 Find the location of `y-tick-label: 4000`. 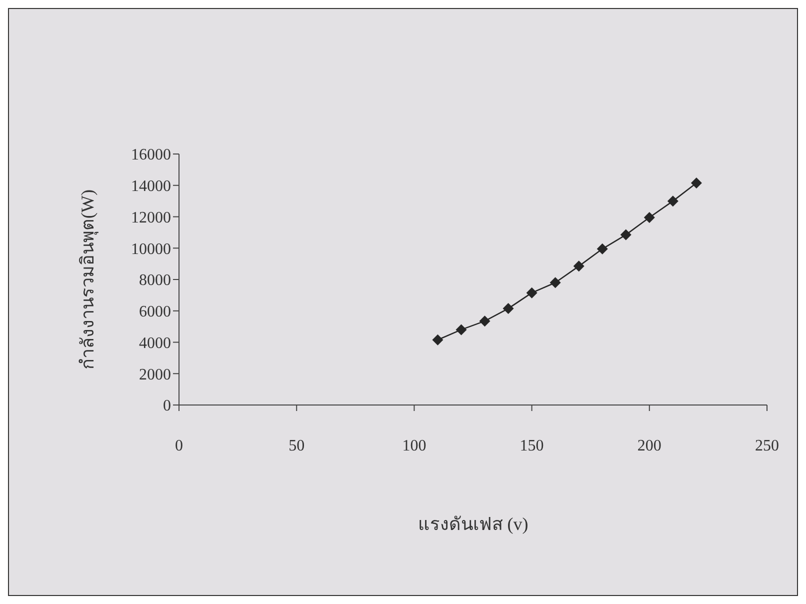

y-tick-label: 4000 is located at coordinates (155, 343).